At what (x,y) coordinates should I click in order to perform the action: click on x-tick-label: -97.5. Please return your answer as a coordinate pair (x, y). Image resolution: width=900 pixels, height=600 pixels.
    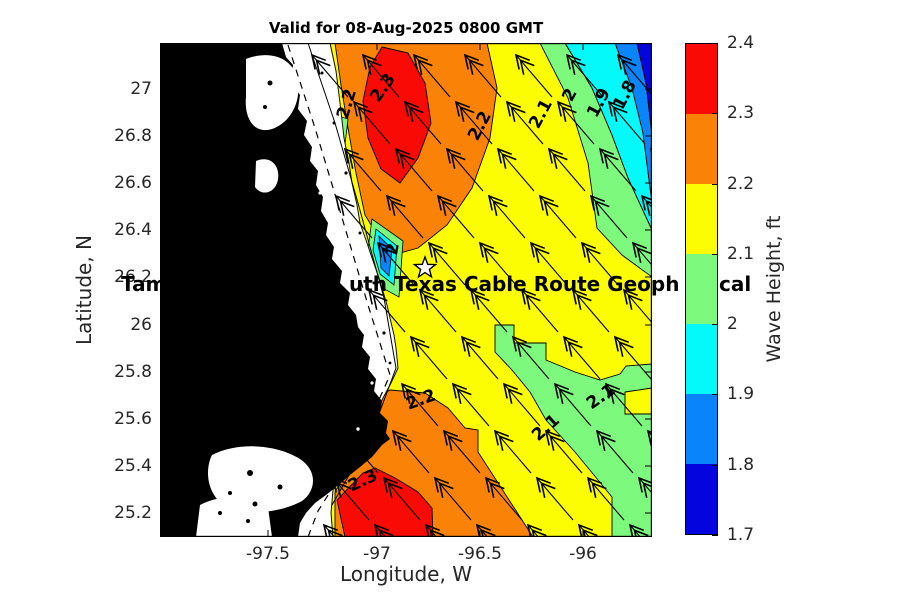
    Looking at the image, I should click on (268, 554).